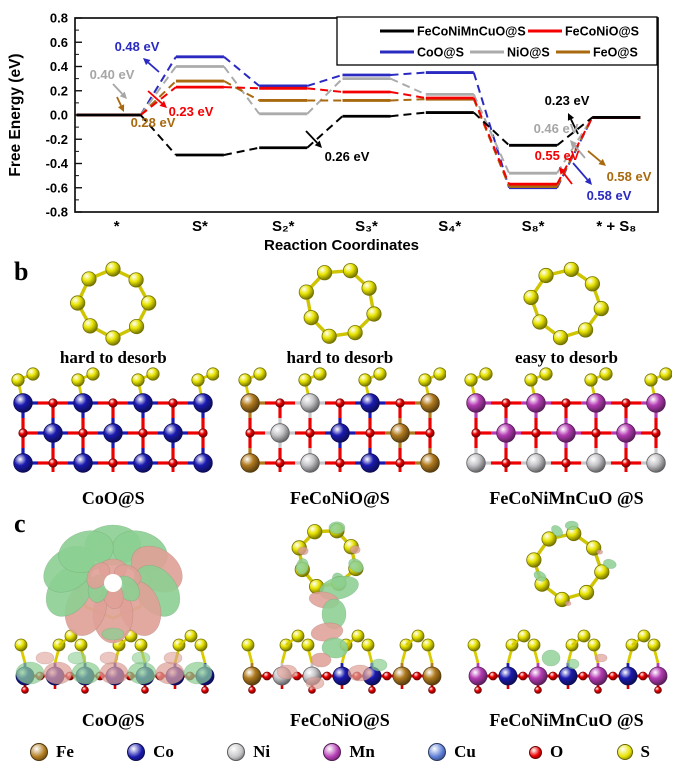 The width and height of the screenshot is (680, 770). I want to click on charge-density-scene, so click(568, 607).